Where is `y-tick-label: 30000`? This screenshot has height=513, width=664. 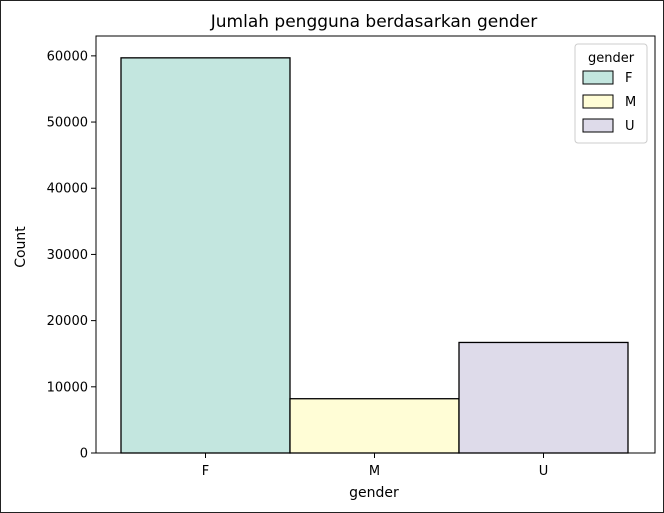 y-tick-label: 30000 is located at coordinates (67, 255).